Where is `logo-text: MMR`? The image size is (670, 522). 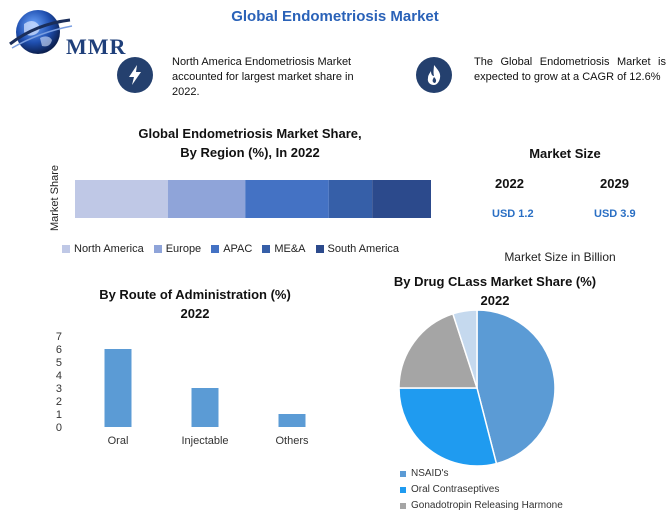 logo-text: MMR is located at coordinates (96, 46).